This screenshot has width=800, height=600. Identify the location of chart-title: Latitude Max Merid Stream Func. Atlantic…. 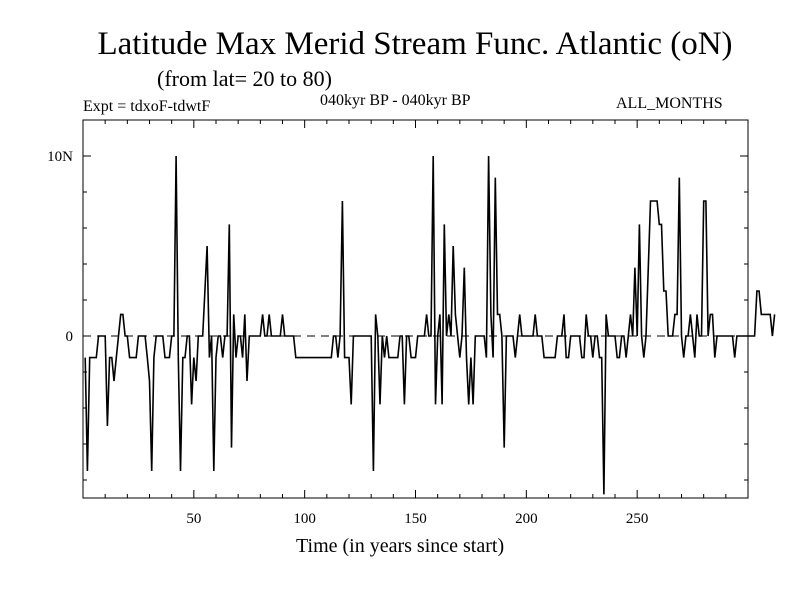
(415, 44).